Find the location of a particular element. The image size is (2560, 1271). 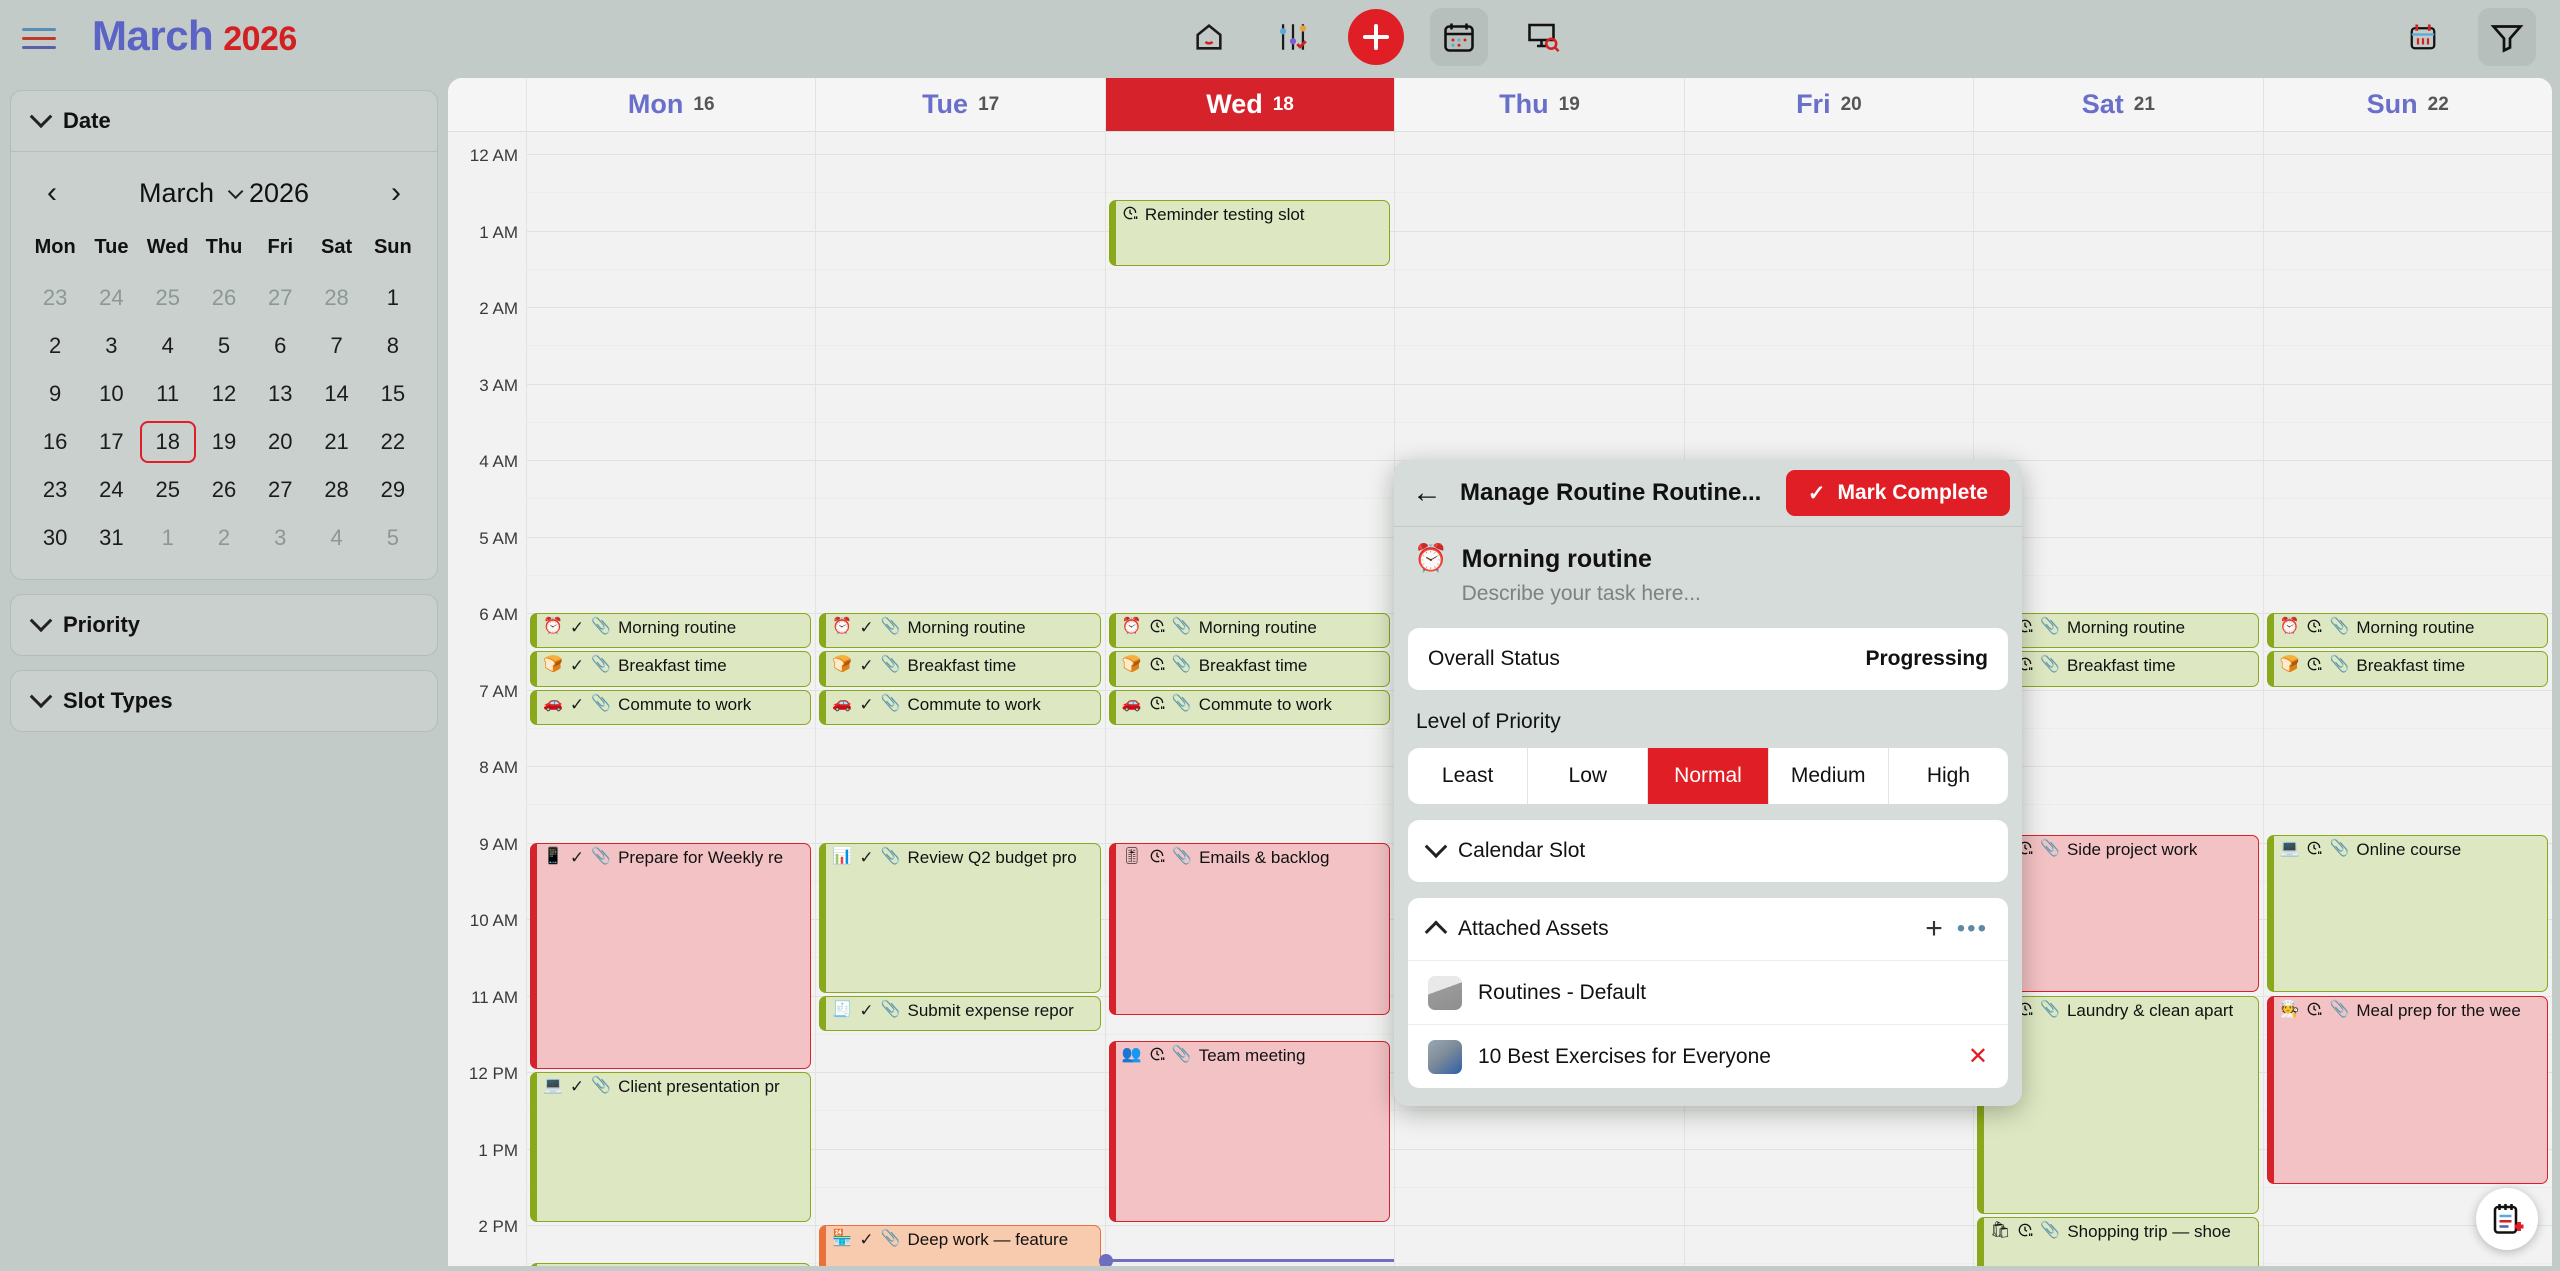

remove-asset-icon: ✕ is located at coordinates (1977, 1056).